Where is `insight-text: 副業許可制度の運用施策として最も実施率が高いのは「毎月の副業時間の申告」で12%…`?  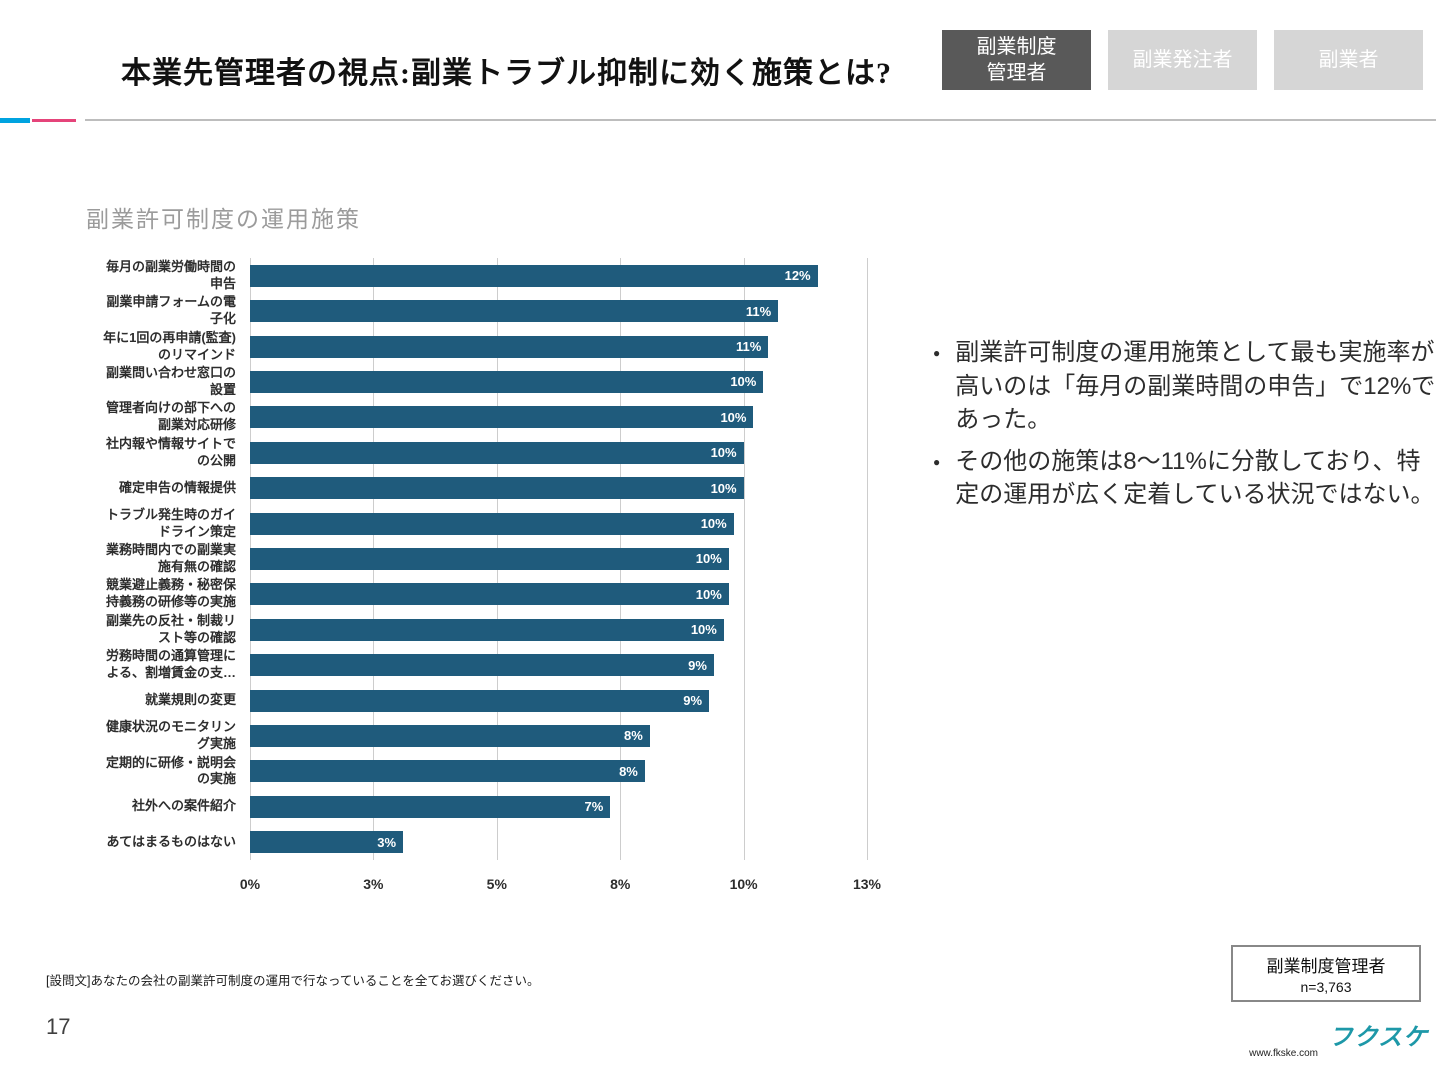
insight-text: 副業許可制度の運用施策として最も実施率が高いのは「毎月の副業時間の申告」で12%… is located at coordinates (1195, 386).